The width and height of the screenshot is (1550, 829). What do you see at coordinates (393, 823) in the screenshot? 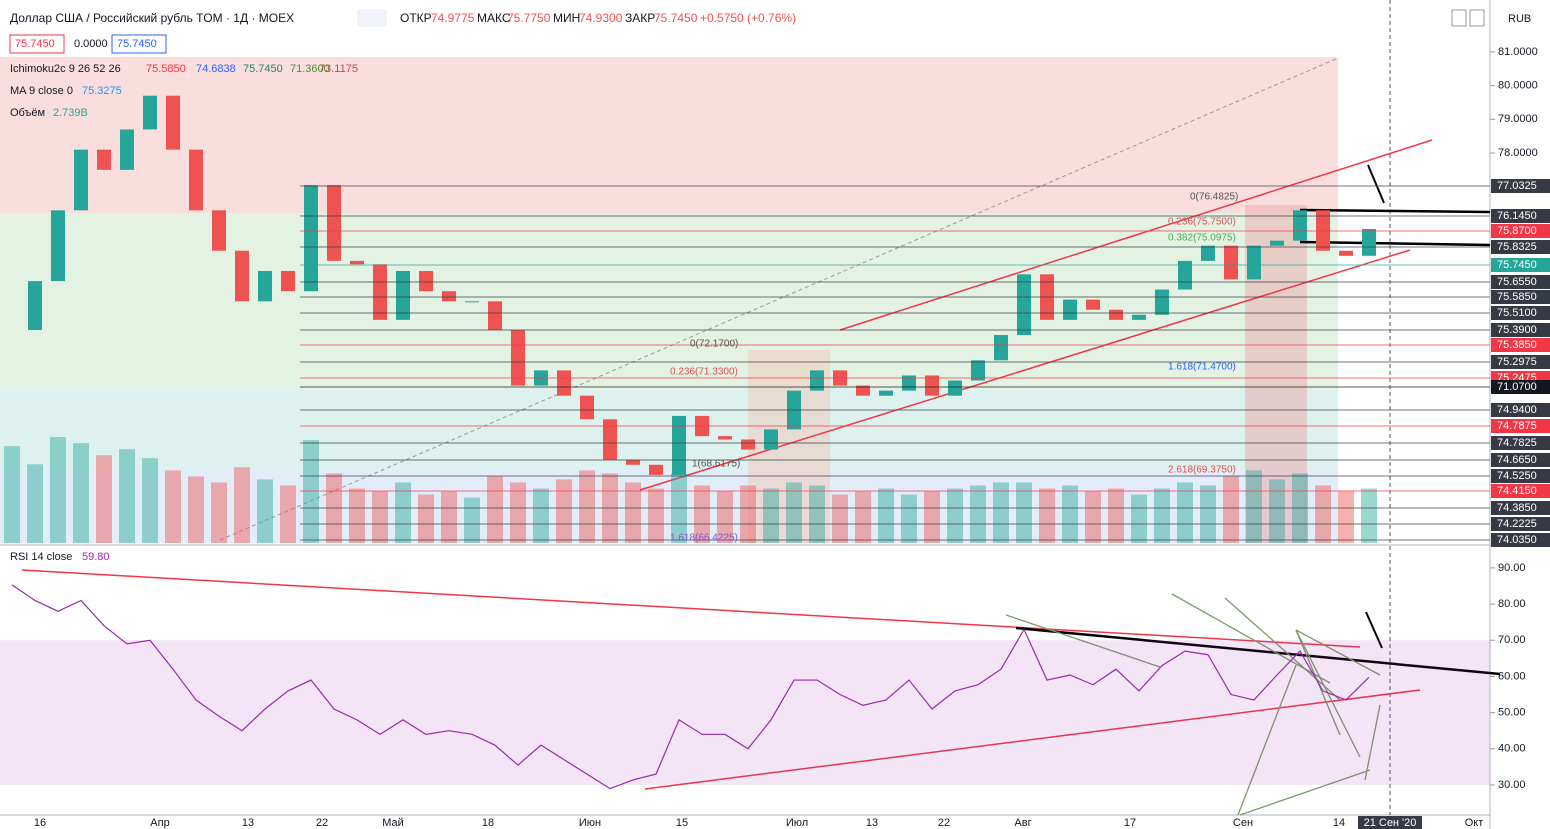
I see `x-tick-label: Май` at bounding box center [393, 823].